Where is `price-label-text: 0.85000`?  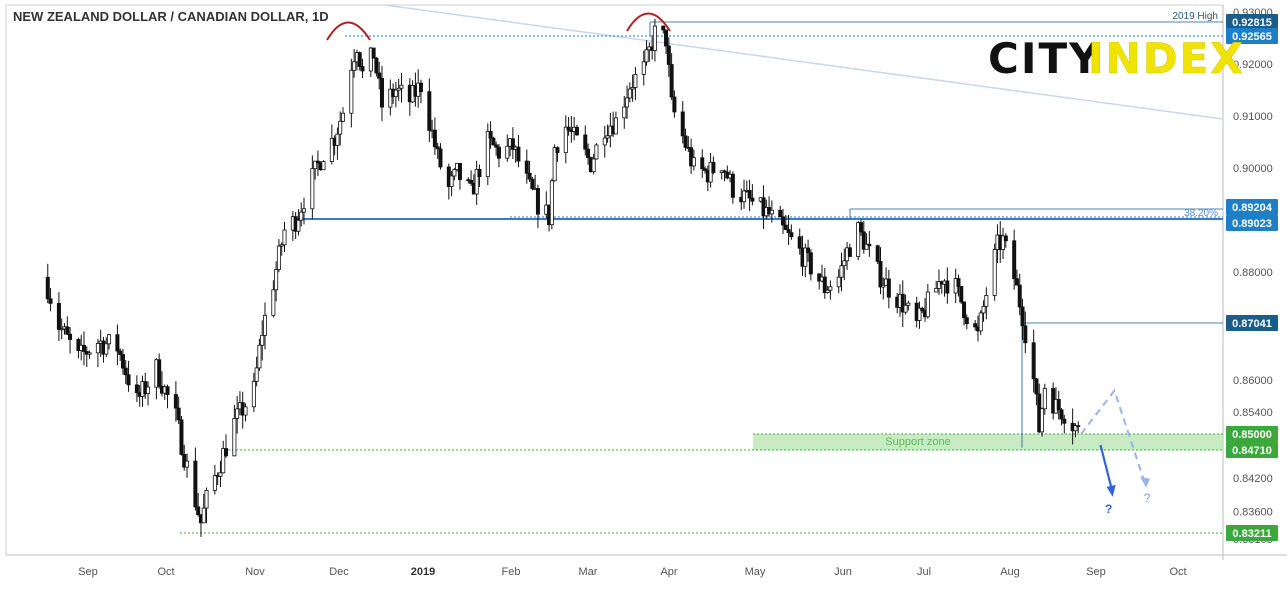
price-label-text: 0.85000 is located at coordinates (1252, 435).